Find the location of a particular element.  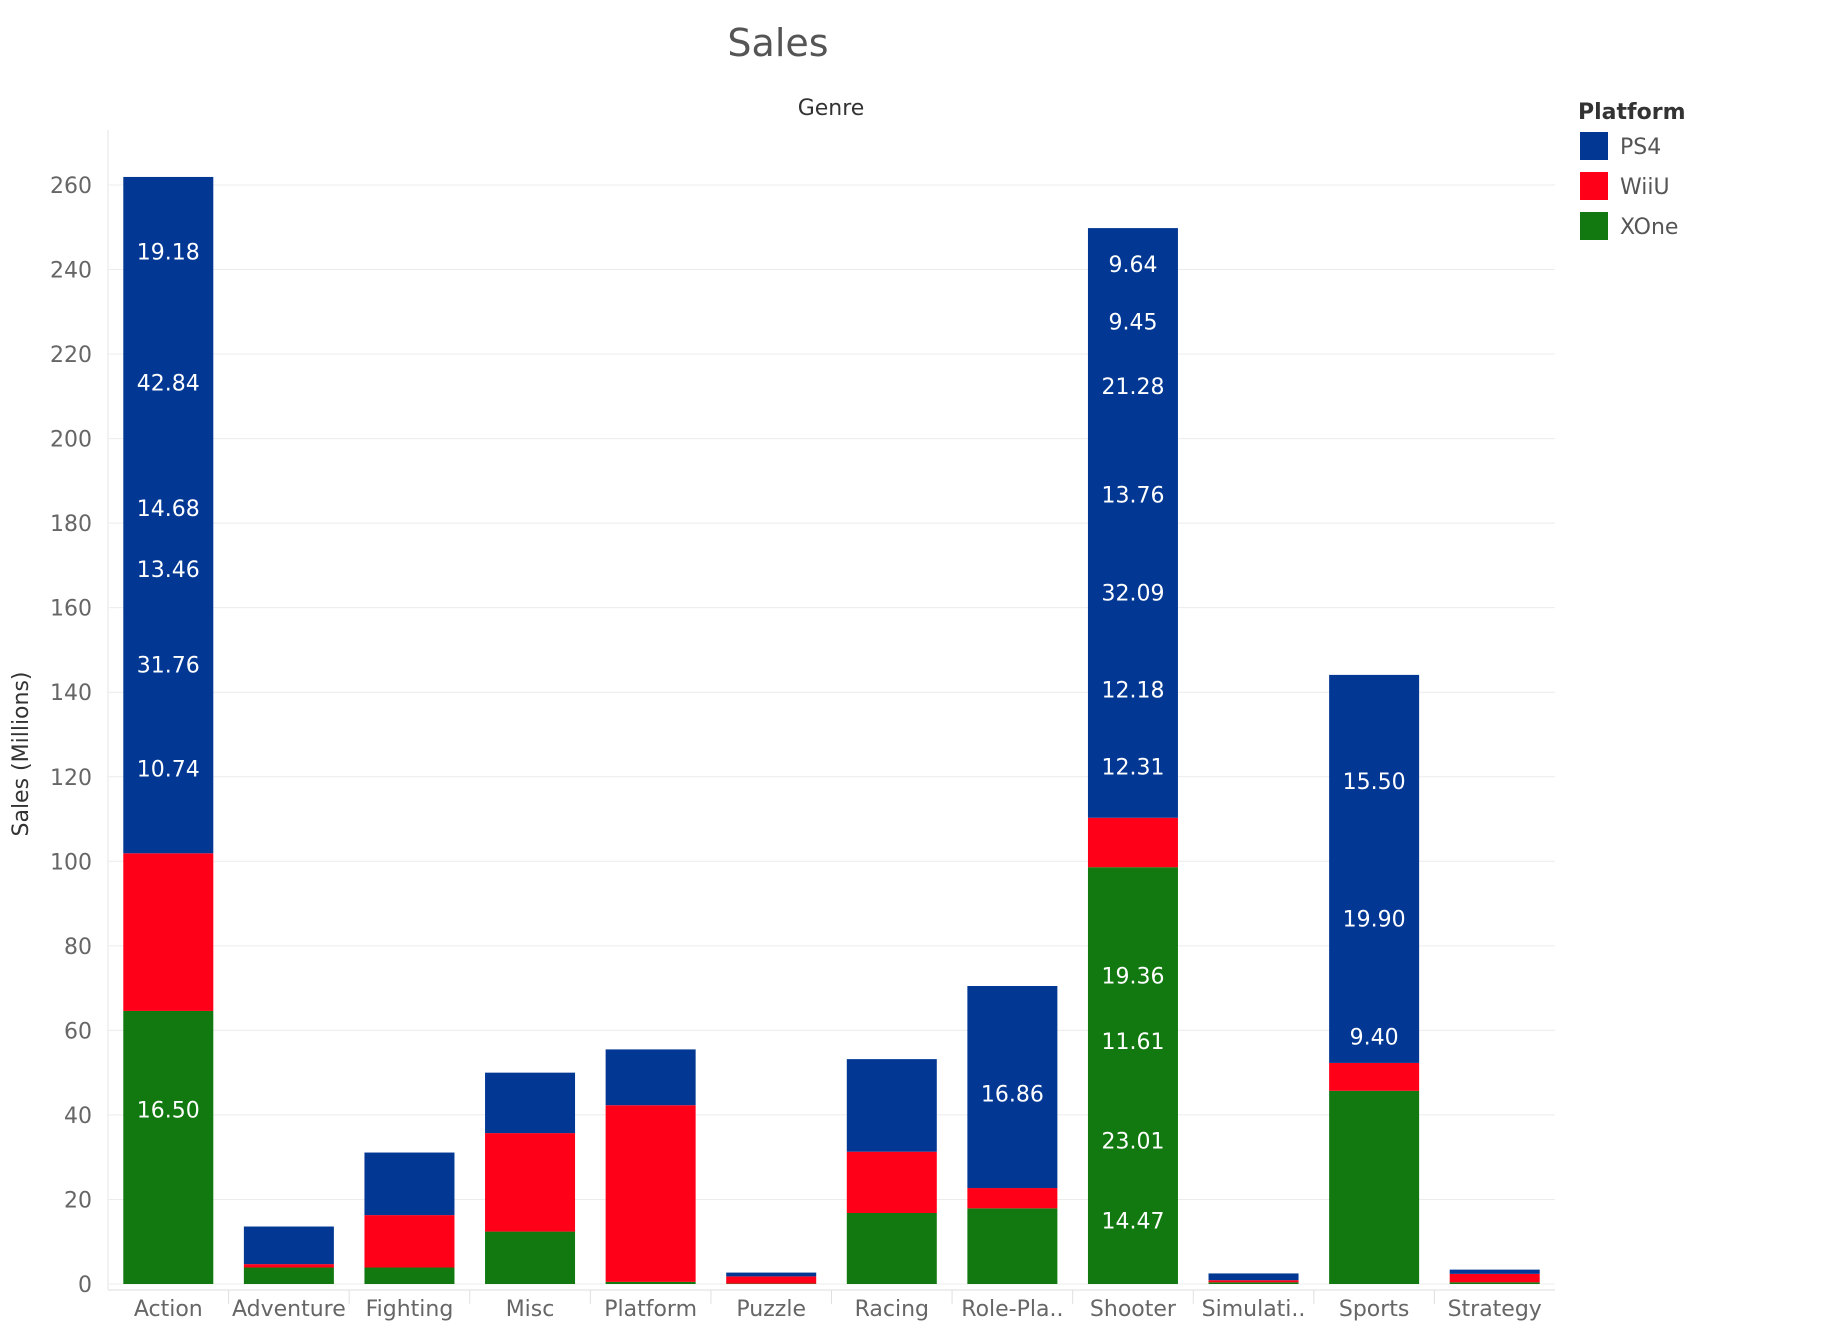

y-tick-label: 100 is located at coordinates (71, 862).